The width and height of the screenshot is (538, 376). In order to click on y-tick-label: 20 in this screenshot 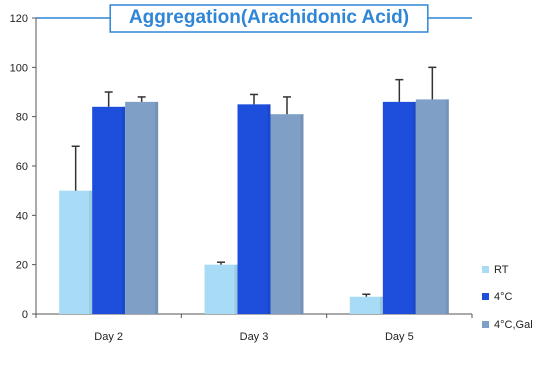, I will do `click(22, 266)`.